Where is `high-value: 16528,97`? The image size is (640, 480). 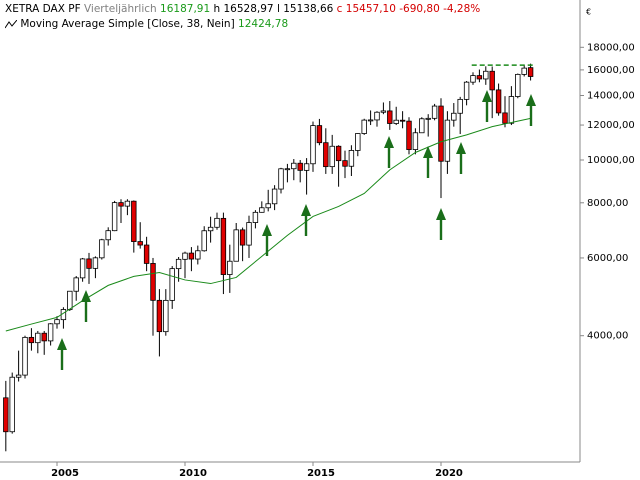
high-value: 16528,97 is located at coordinates (248, 9).